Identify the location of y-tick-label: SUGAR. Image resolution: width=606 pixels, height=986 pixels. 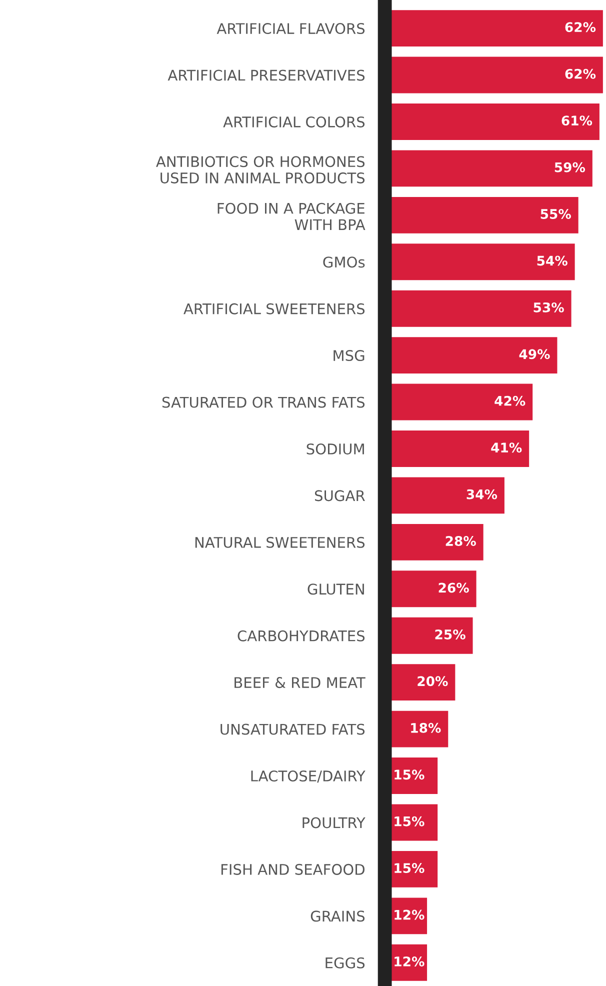
(339, 496).